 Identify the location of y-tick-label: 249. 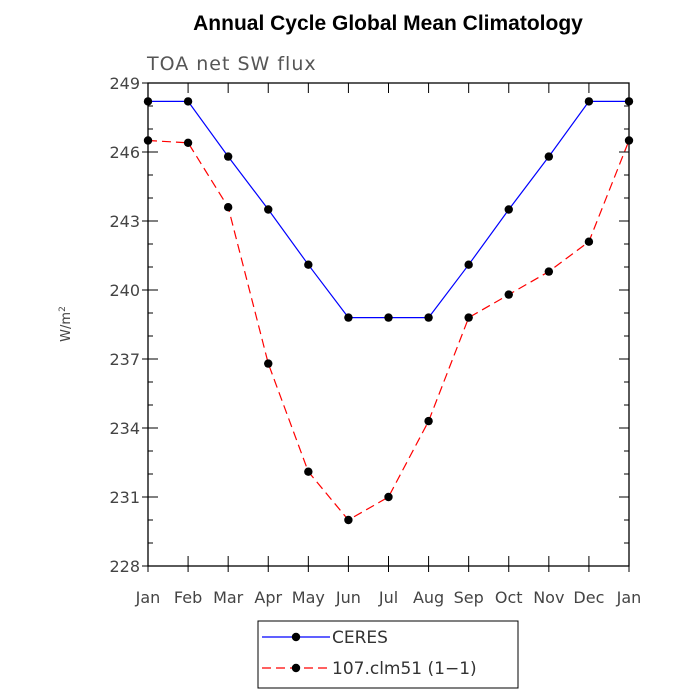
(124, 83).